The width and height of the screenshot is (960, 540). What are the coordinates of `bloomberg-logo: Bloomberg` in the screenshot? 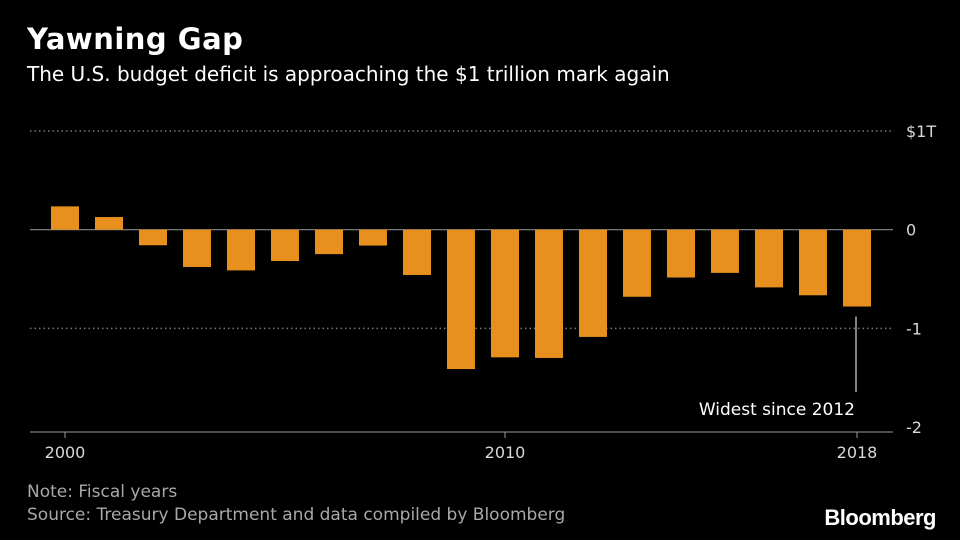 It's located at (880, 517).